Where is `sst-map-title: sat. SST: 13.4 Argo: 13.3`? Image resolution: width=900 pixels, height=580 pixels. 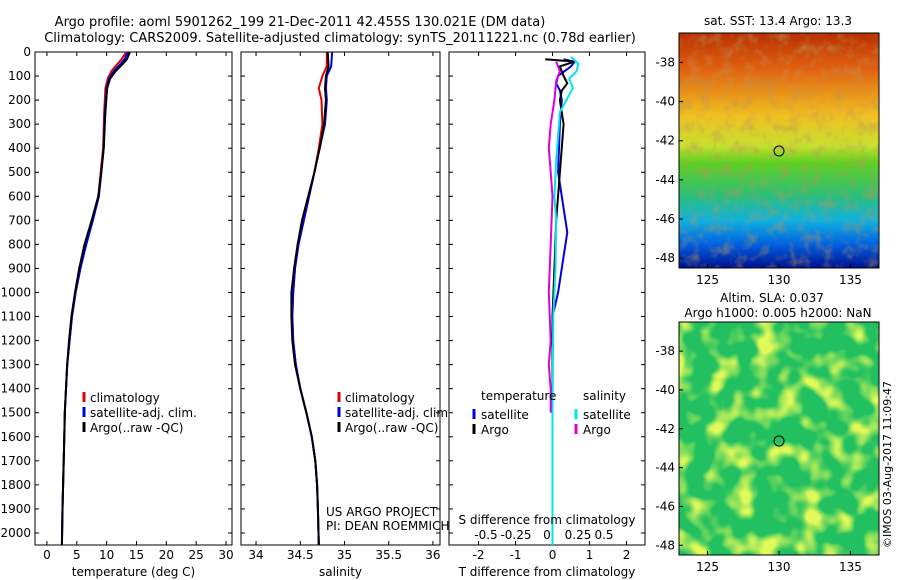 sst-map-title: sat. SST: 13.4 Argo: 13.3 is located at coordinates (778, 21).